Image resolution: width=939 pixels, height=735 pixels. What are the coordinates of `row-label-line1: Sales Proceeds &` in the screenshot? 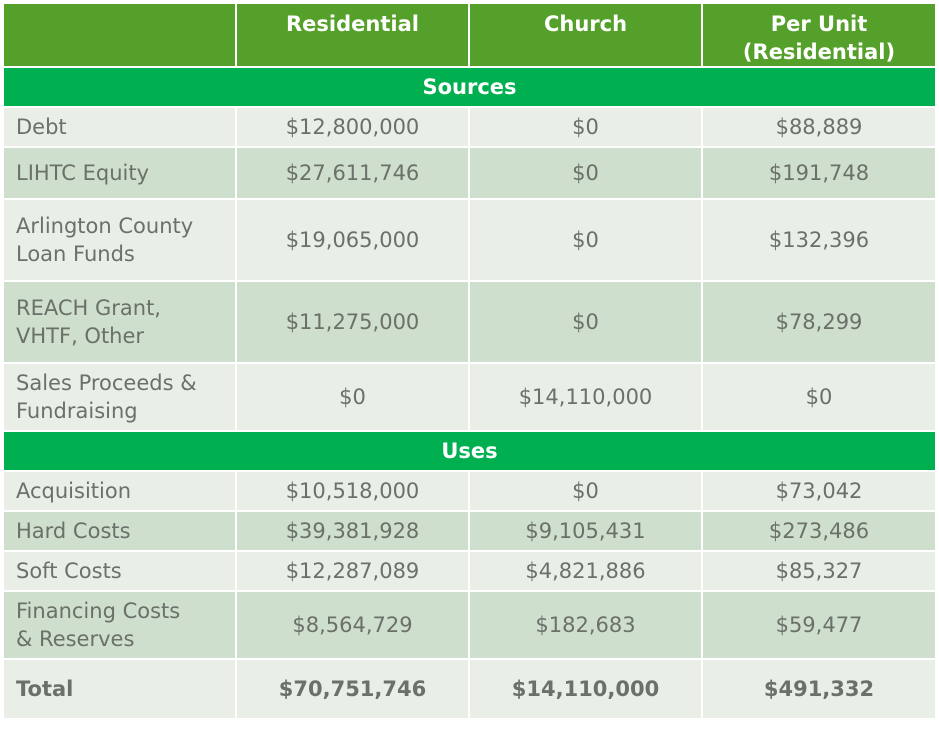 It's located at (106, 383).